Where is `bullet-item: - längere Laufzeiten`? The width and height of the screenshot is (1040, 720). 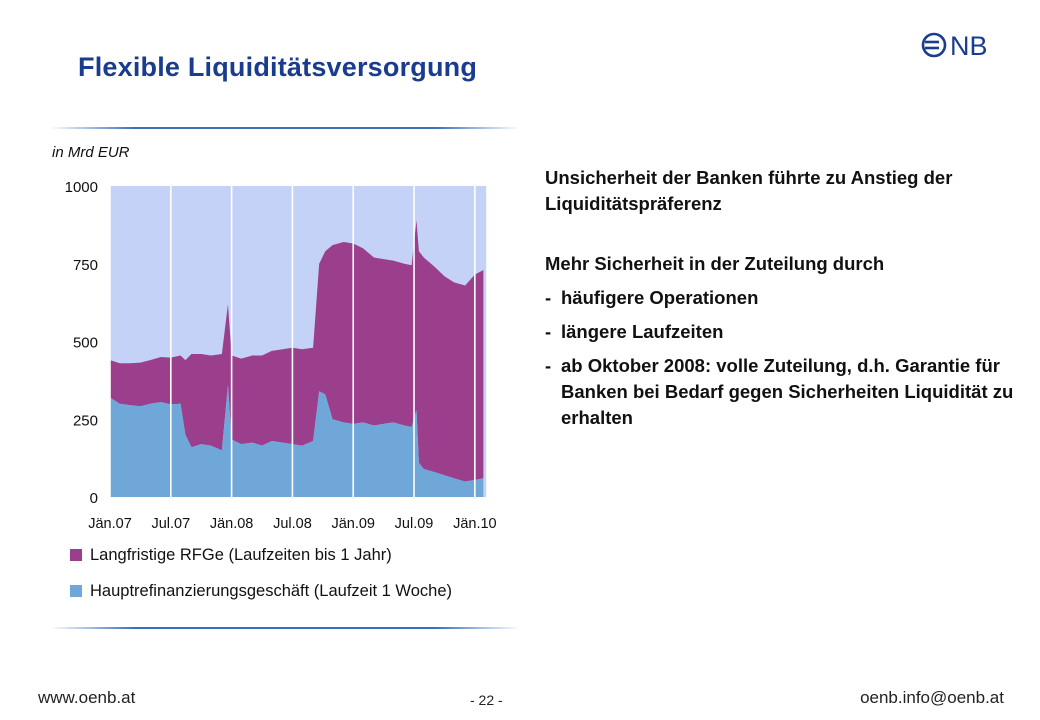 bullet-item: - längere Laufzeiten is located at coordinates (780, 332).